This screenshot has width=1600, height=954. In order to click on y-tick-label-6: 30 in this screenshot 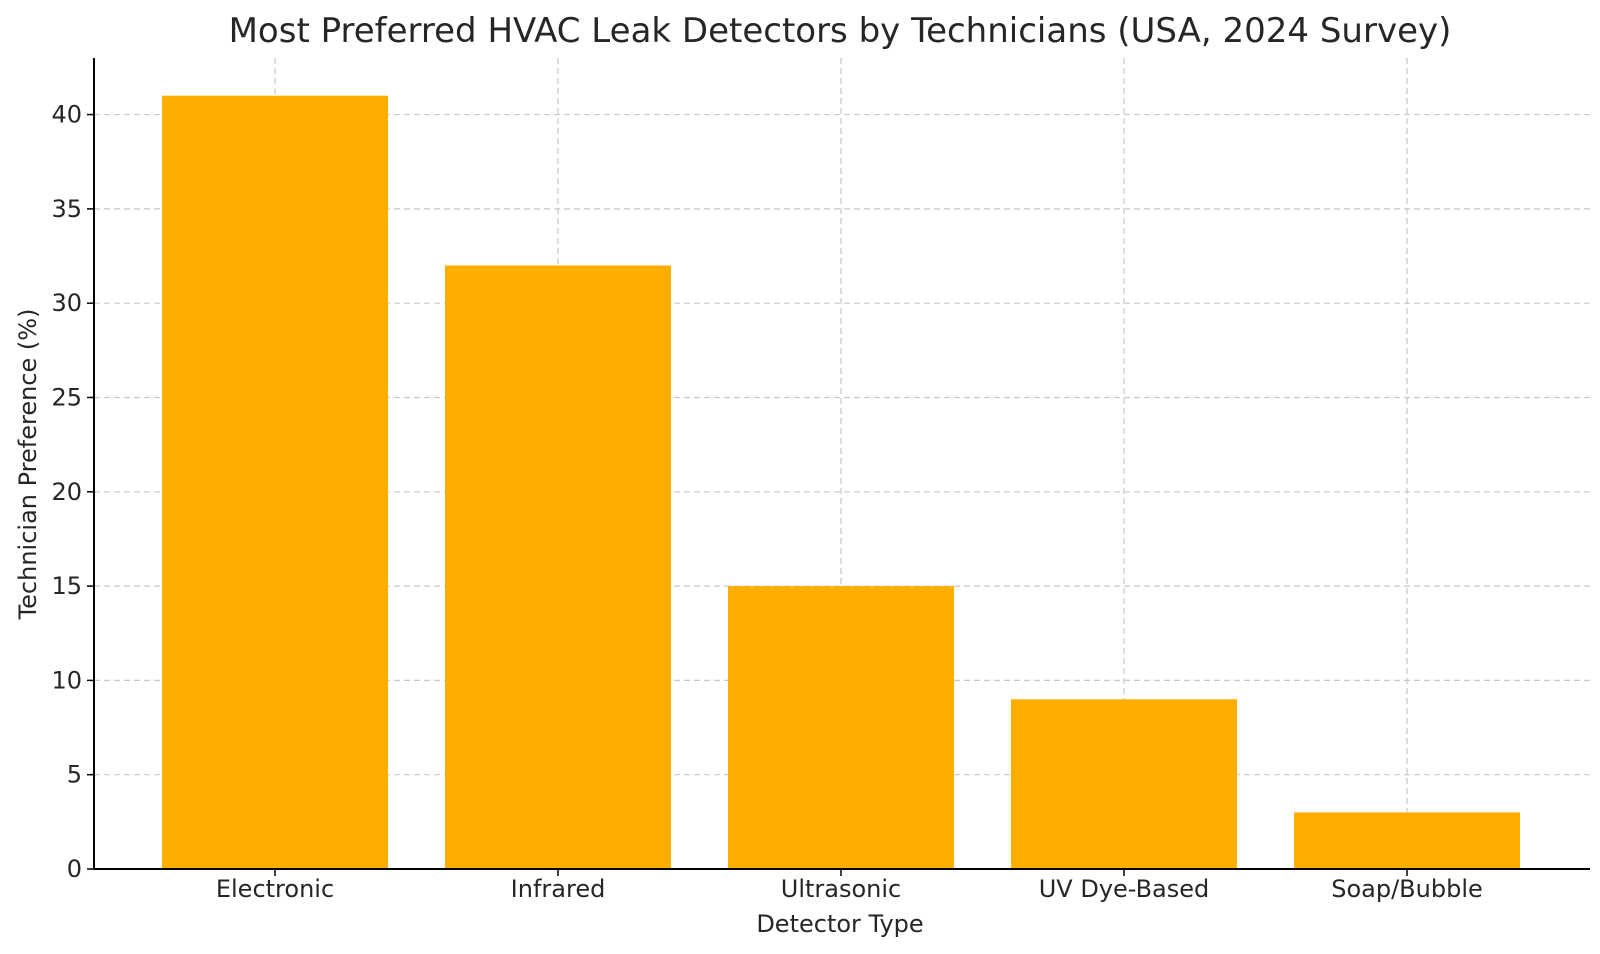, I will do `click(66, 303)`.